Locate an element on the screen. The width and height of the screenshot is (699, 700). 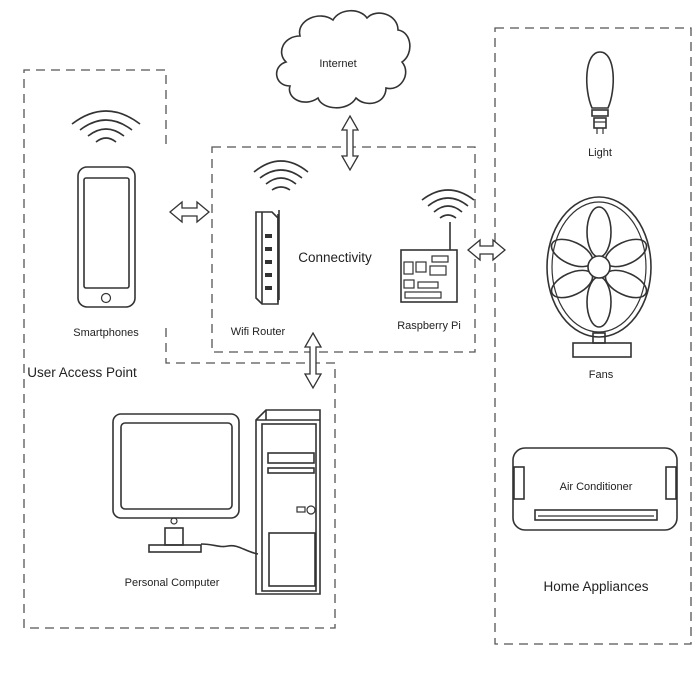
user-access-point-label: User Access Point is located at coordinates (82, 372).